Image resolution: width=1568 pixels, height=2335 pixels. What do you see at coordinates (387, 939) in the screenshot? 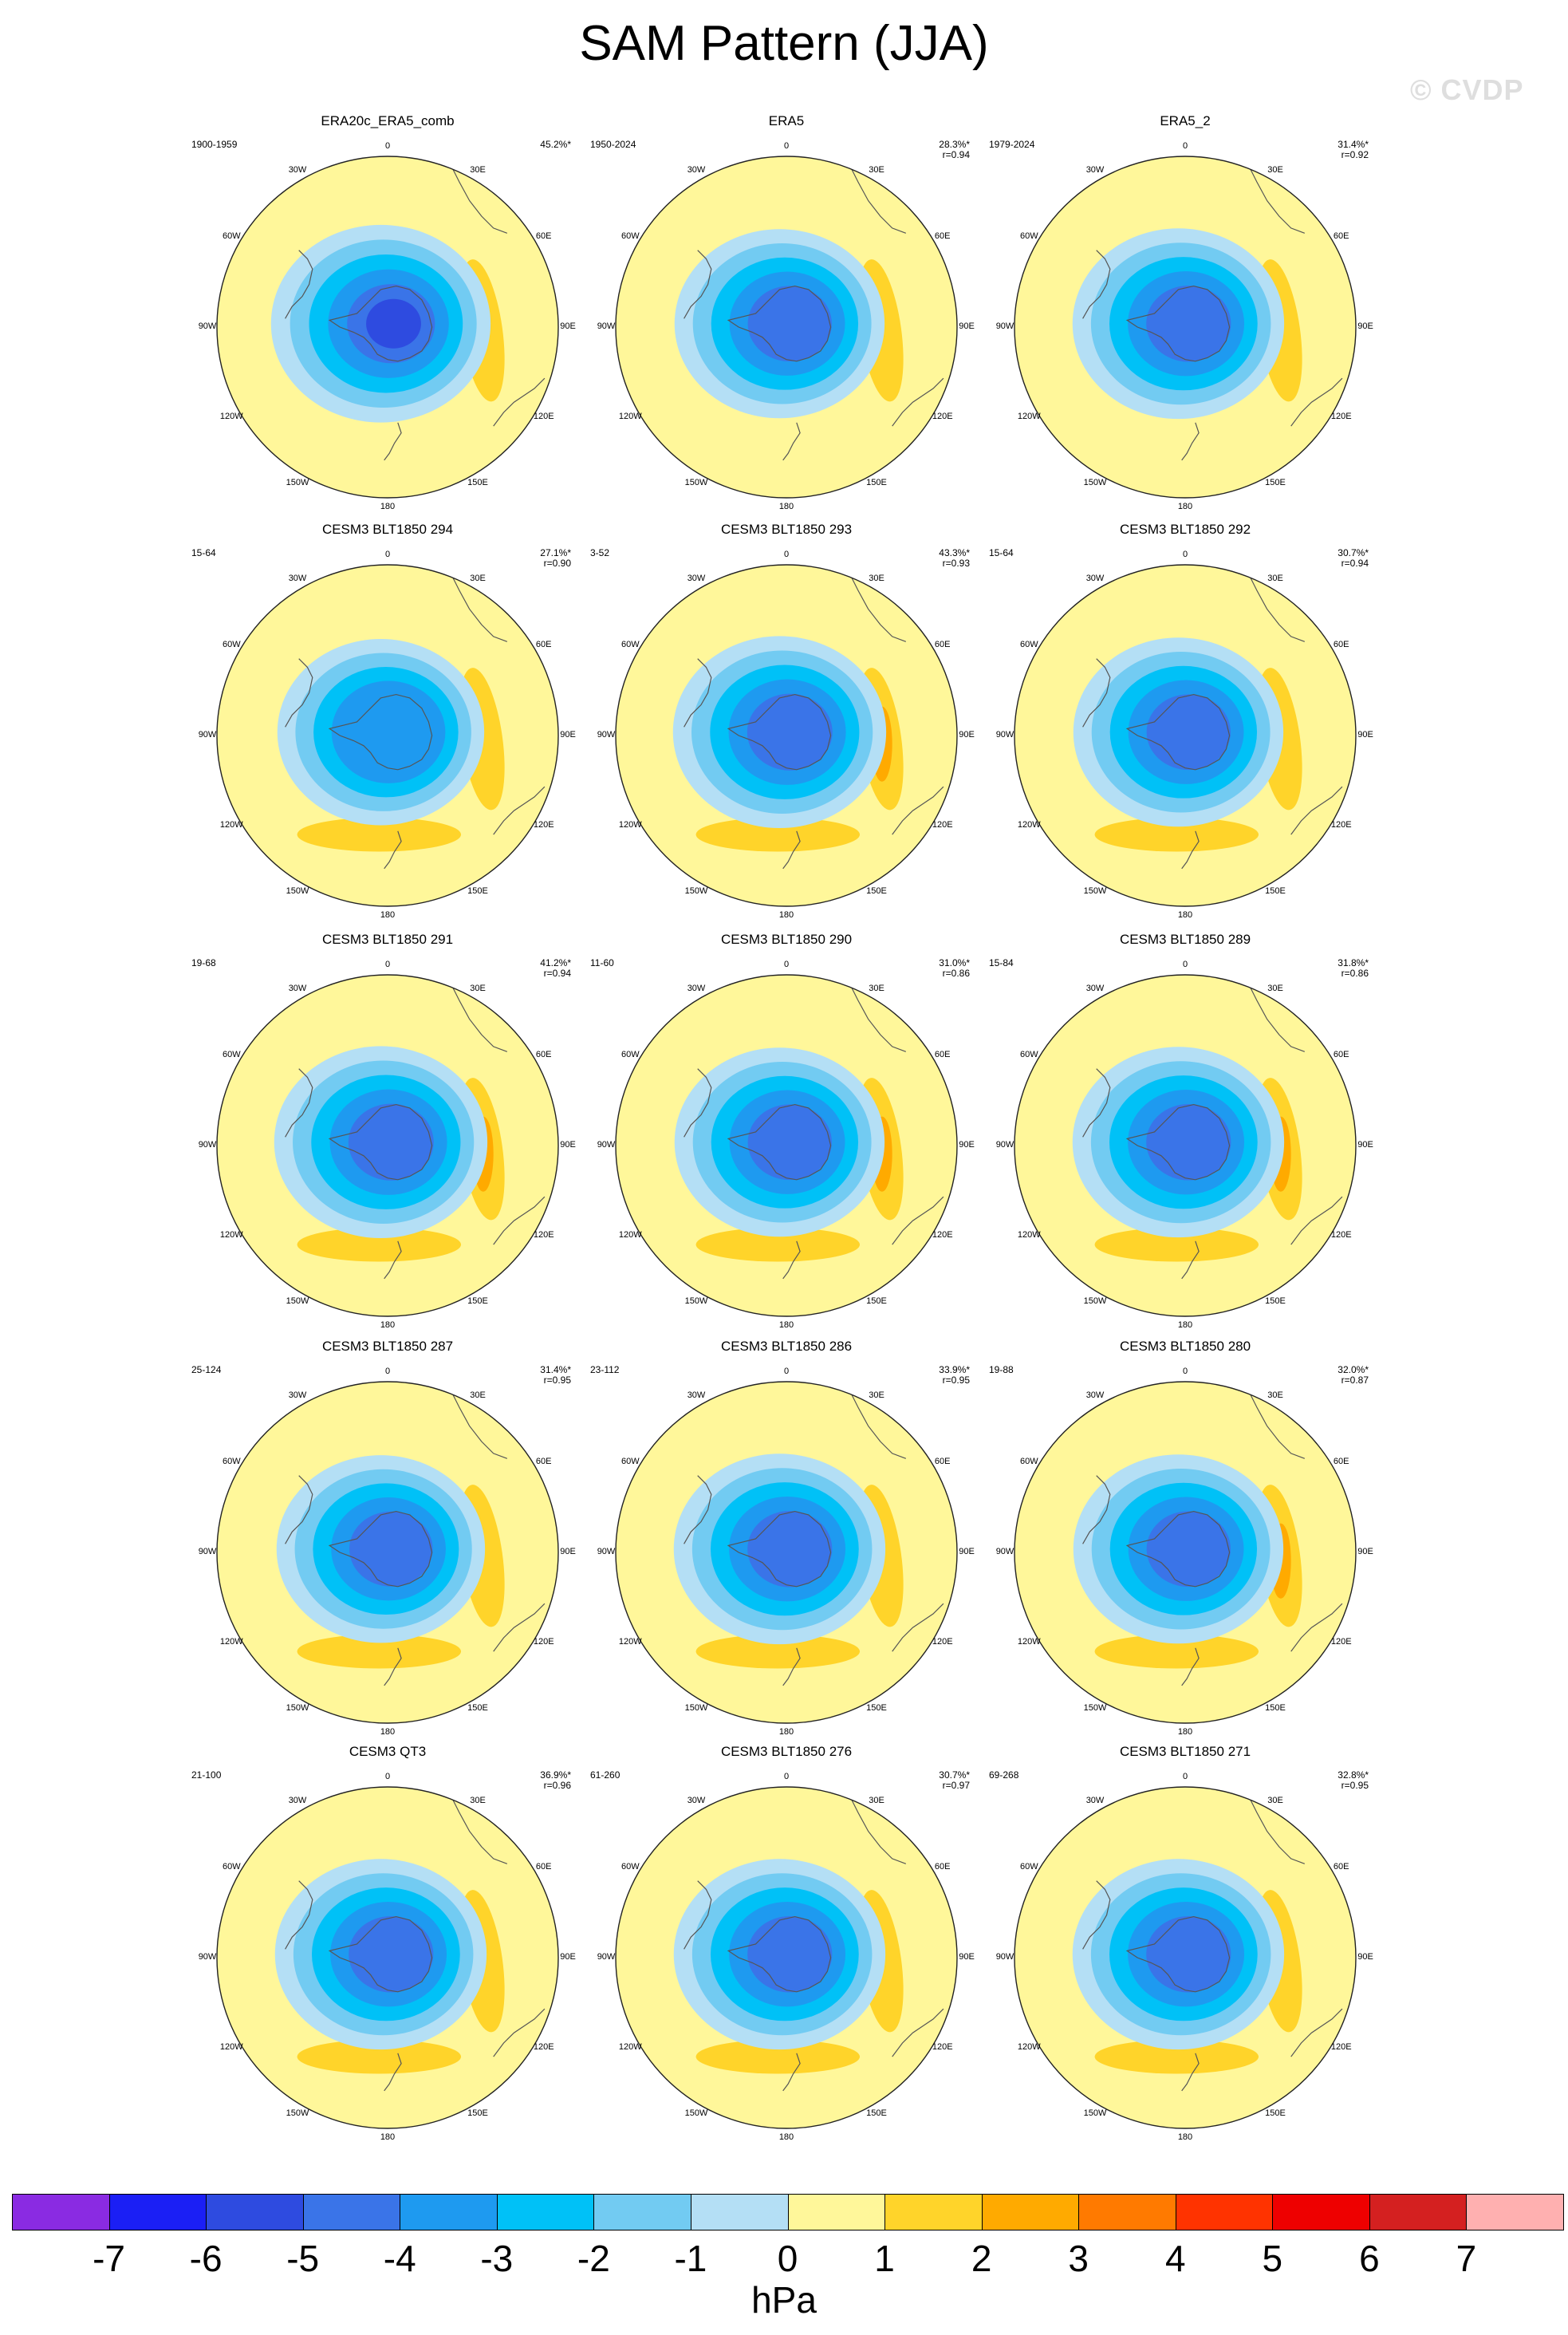
I see `panel-title: CESM3 BLT1850 291` at bounding box center [387, 939].